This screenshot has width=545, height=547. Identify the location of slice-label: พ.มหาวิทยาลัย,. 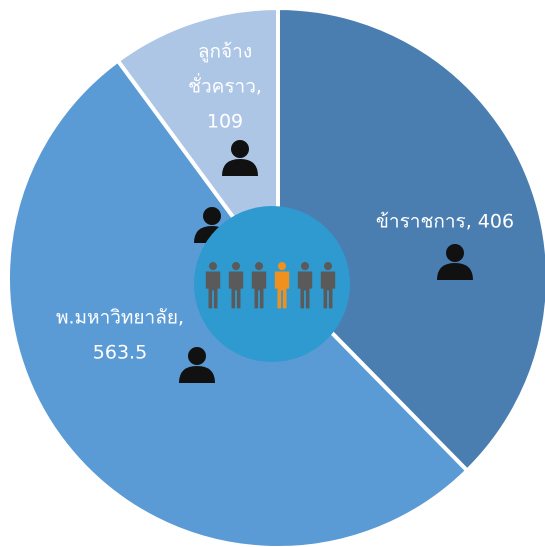
(120, 318).